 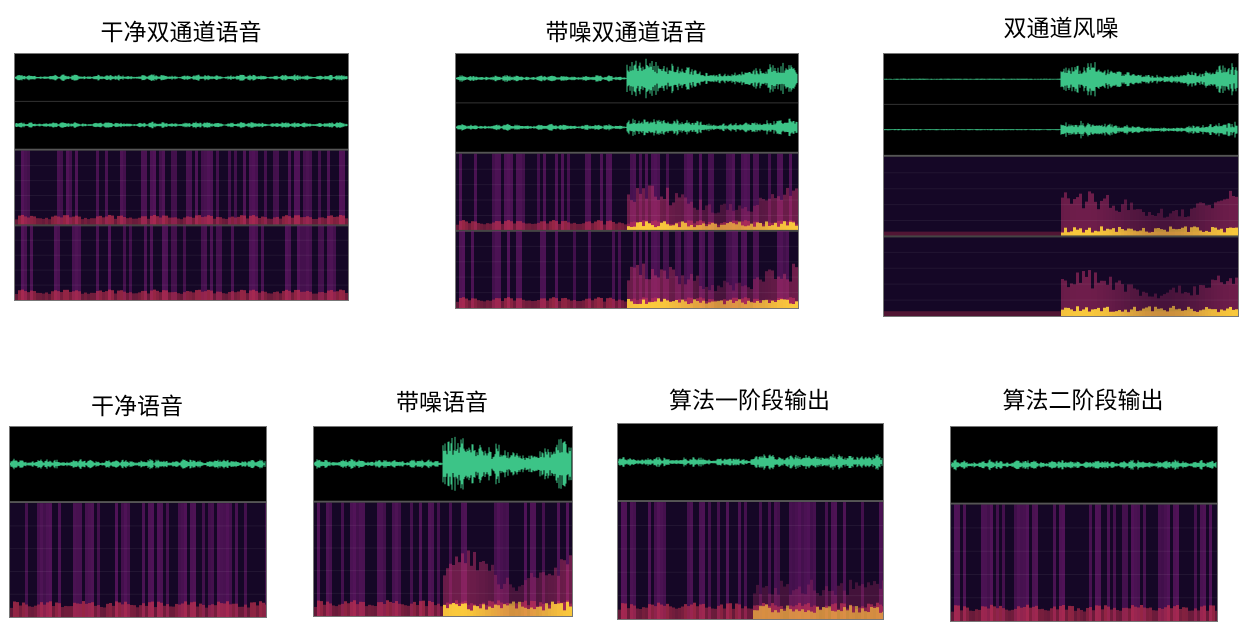 What do you see at coordinates (1061, 29) in the screenshot?
I see `panel-title-wind-noise-dual: 双通道风噪` at bounding box center [1061, 29].